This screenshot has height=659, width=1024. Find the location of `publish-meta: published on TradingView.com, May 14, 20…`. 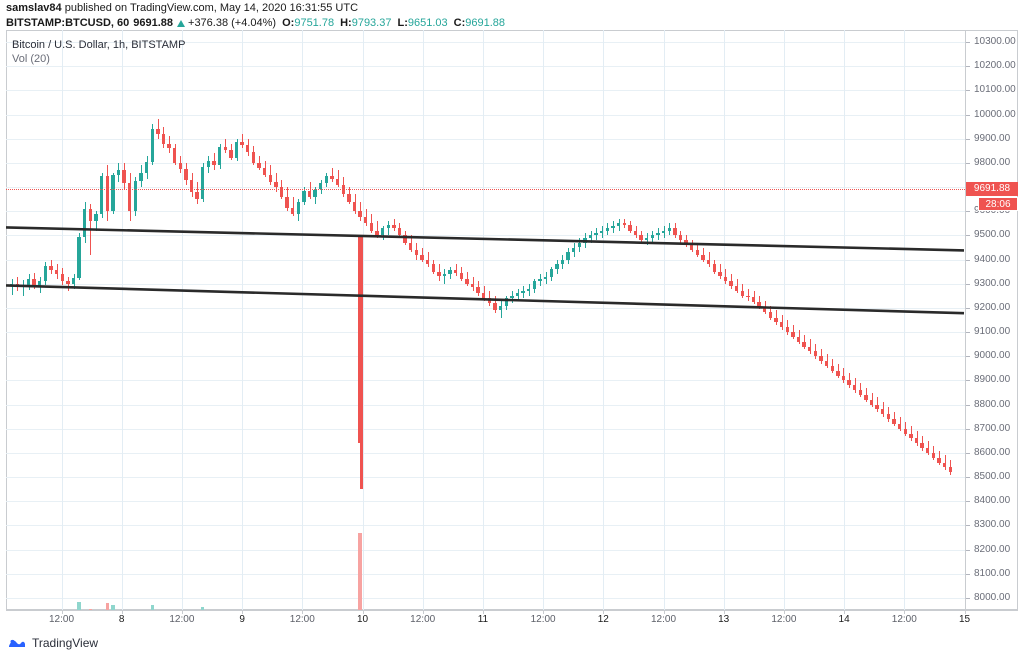

publish-meta: published on TradingView.com, May 14, 20… is located at coordinates (210, 8).